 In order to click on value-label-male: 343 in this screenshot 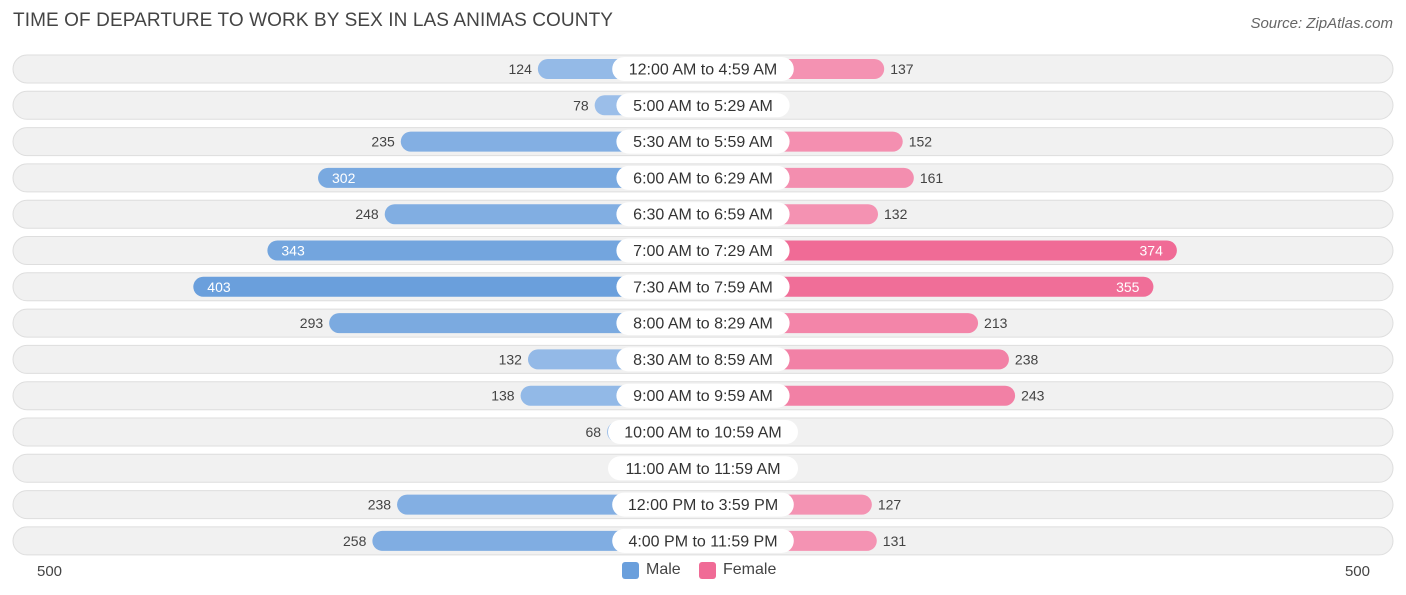, I will do `click(293, 251)`.